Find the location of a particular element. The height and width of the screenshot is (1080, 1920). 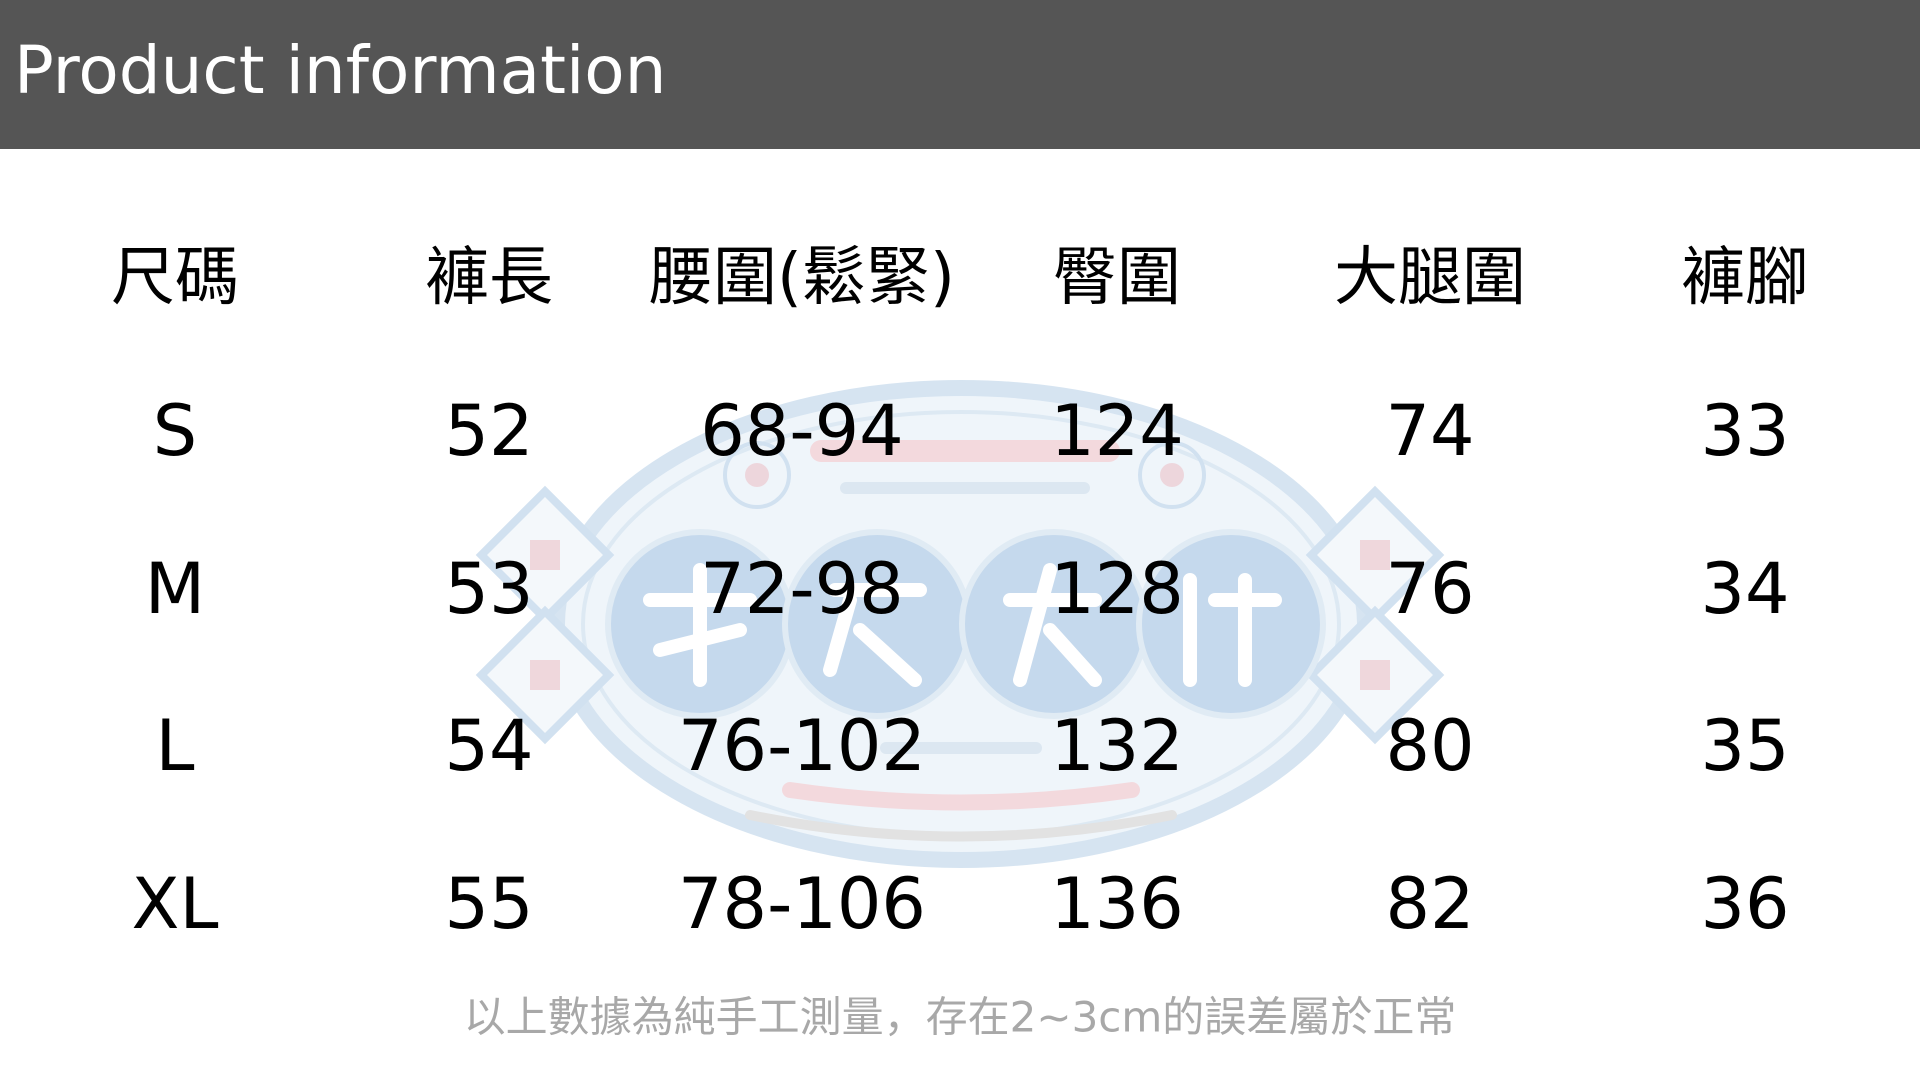

cell-hip: 128 is located at coordinates (1117, 589).